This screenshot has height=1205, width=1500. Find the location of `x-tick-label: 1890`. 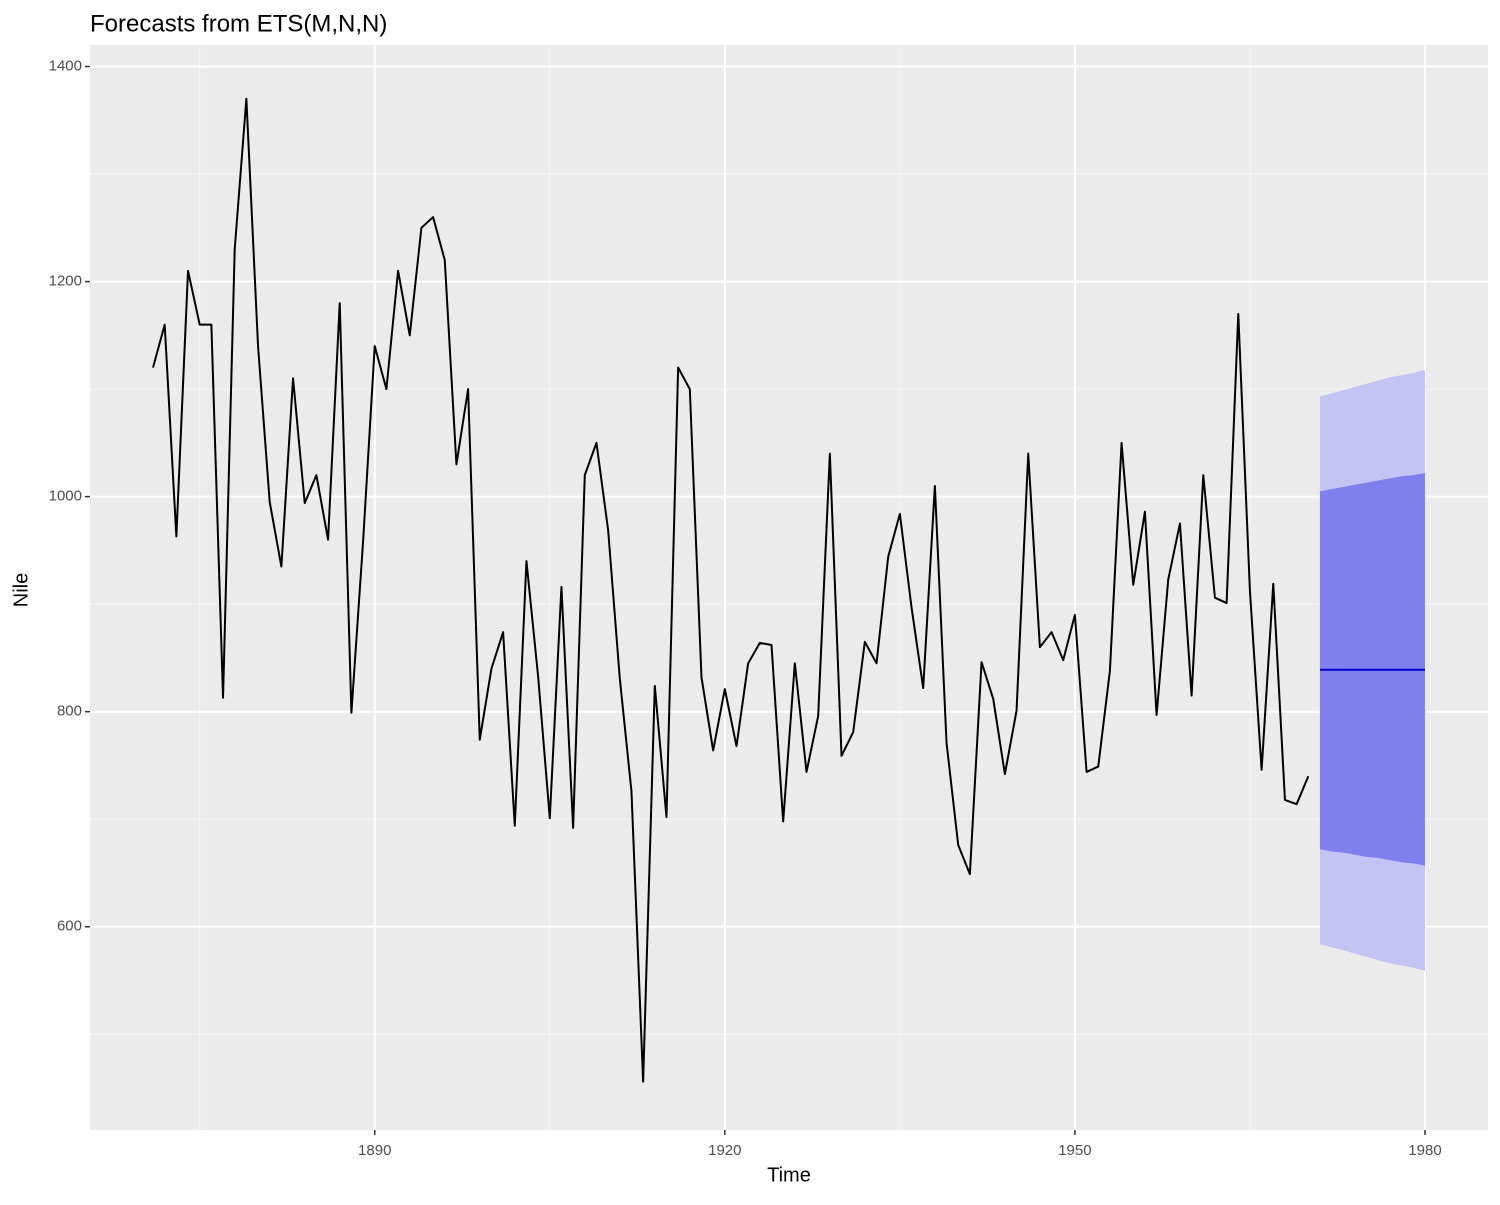

x-tick-label: 1890 is located at coordinates (374, 1150).